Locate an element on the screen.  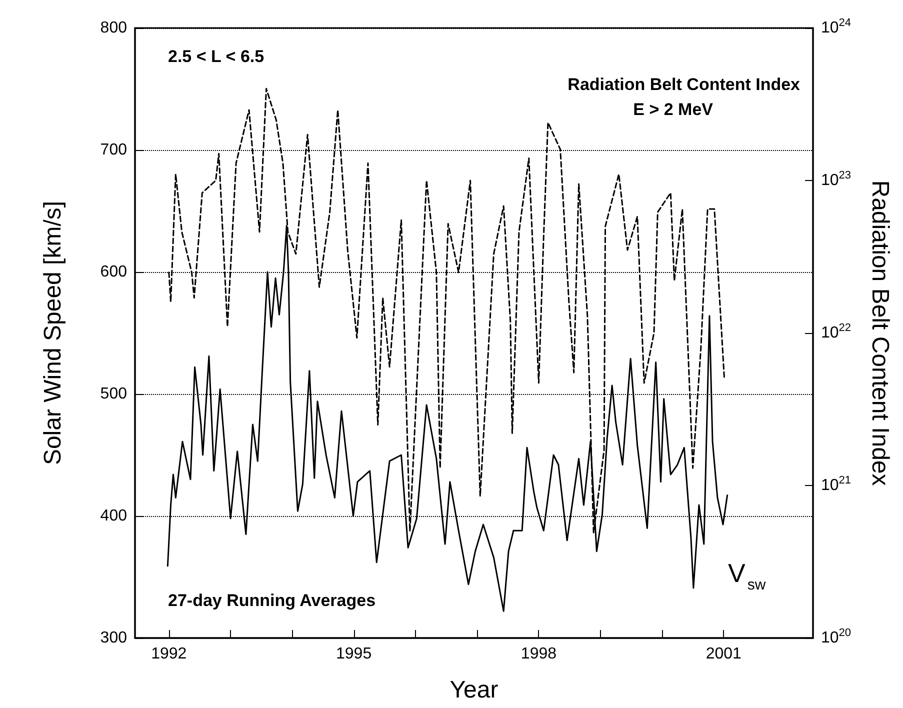
x-axis-title: Year is located at coordinates (474, 690).